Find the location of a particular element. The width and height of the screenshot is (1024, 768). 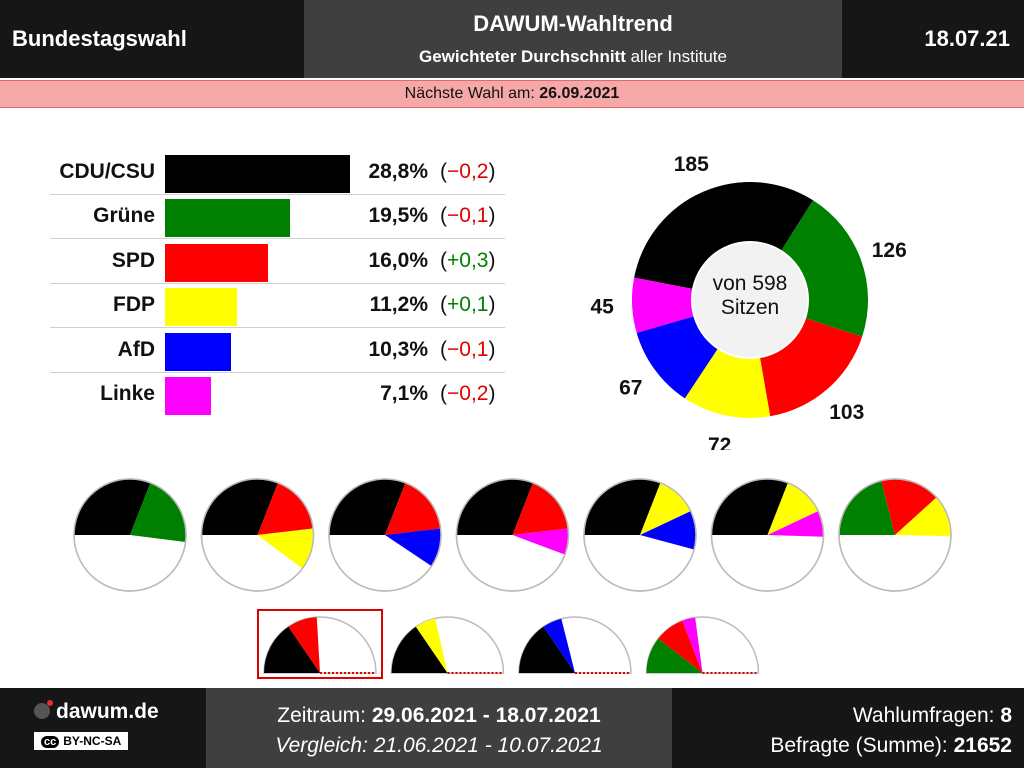

bar-label-fdp: FDP is located at coordinates (134, 305).